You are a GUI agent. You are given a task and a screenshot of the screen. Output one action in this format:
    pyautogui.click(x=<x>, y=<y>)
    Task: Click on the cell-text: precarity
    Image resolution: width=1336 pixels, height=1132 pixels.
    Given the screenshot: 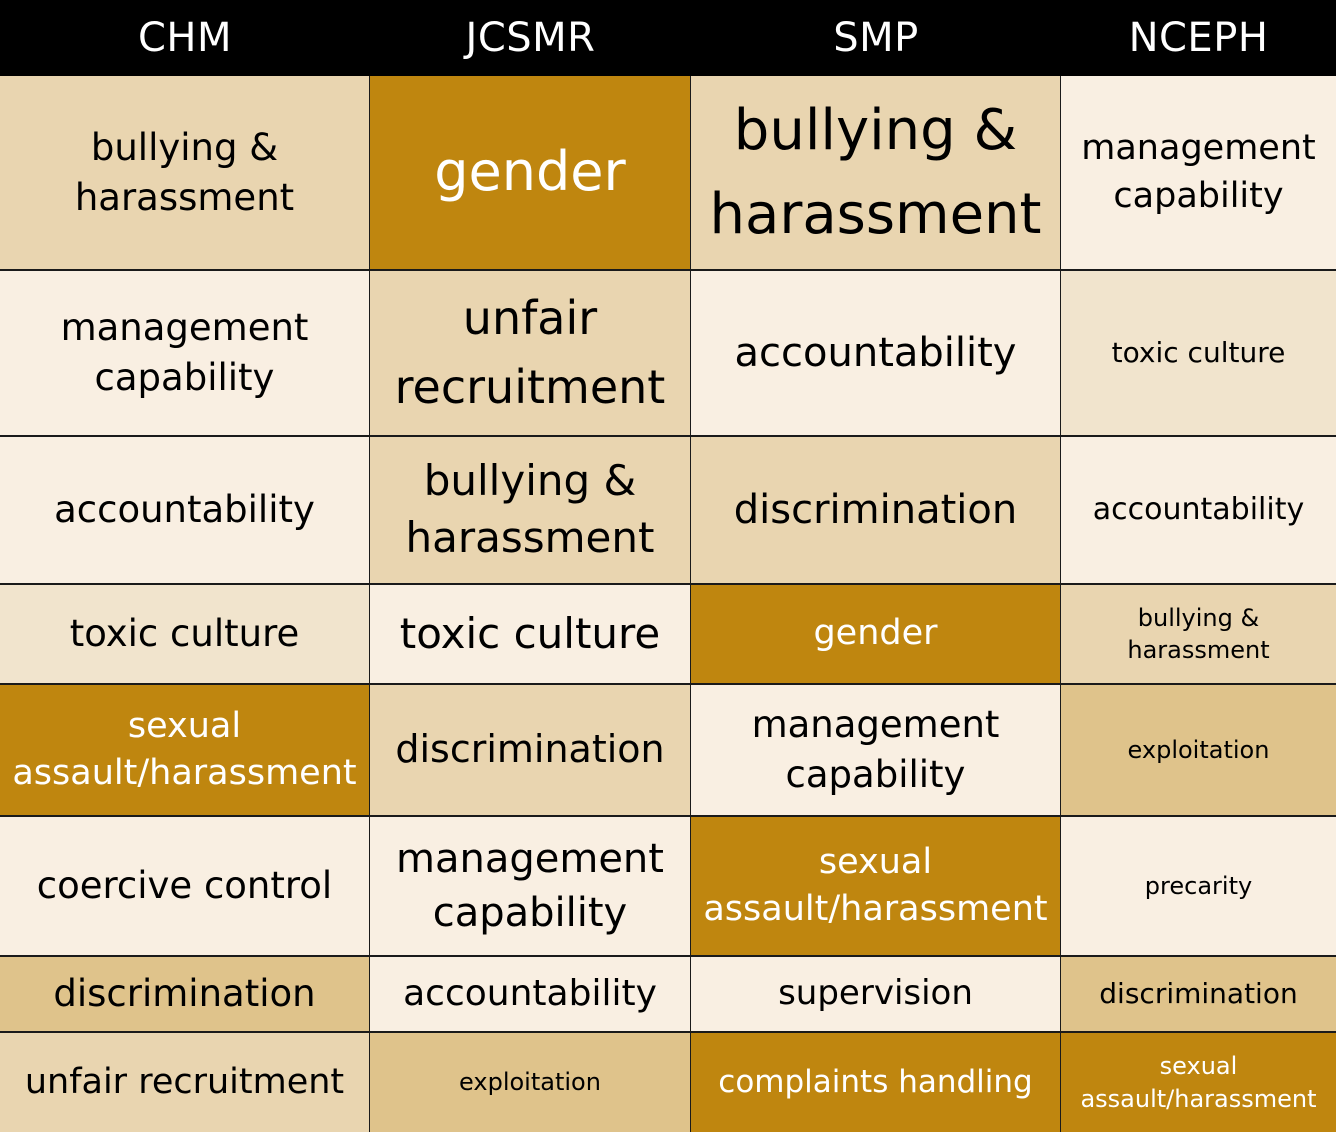 What is the action you would take?
    pyautogui.click(x=1198, y=885)
    